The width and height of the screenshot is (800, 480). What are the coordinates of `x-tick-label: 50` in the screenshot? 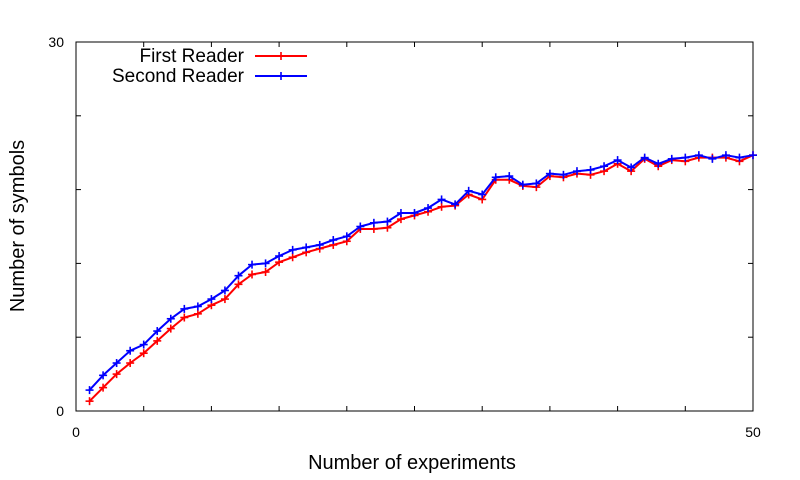 It's located at (753, 432).